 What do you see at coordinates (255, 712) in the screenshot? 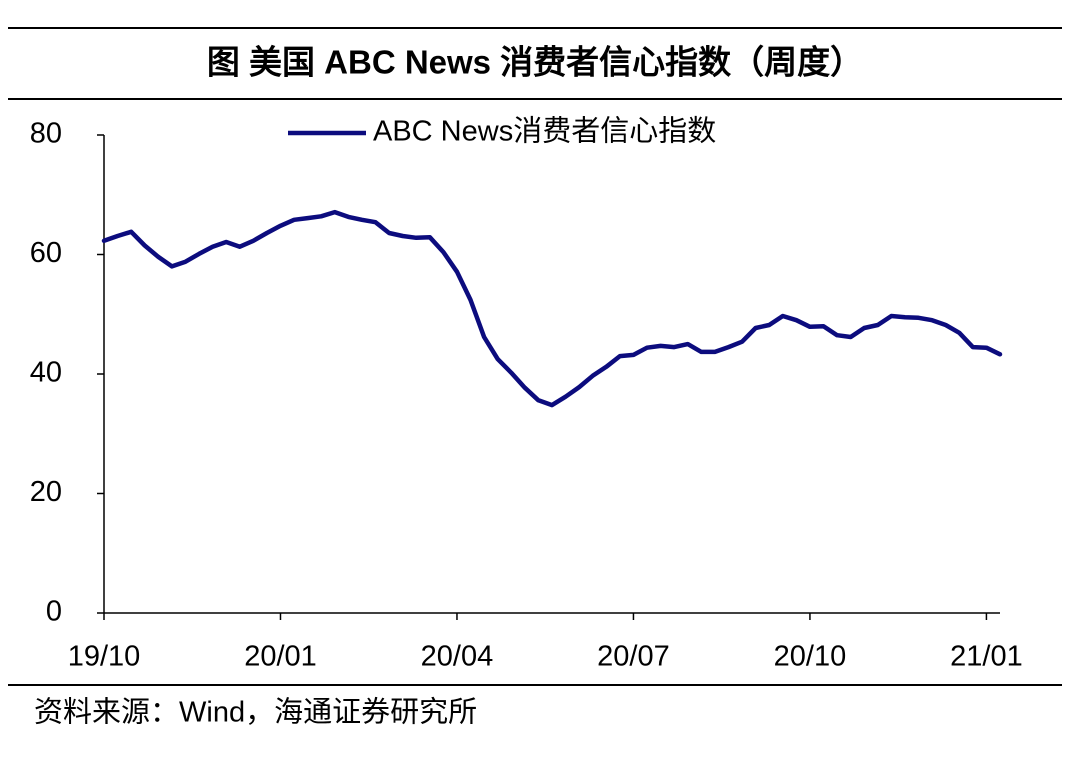
I see `source: 资料来源：Wind，海通证券研究所` at bounding box center [255, 712].